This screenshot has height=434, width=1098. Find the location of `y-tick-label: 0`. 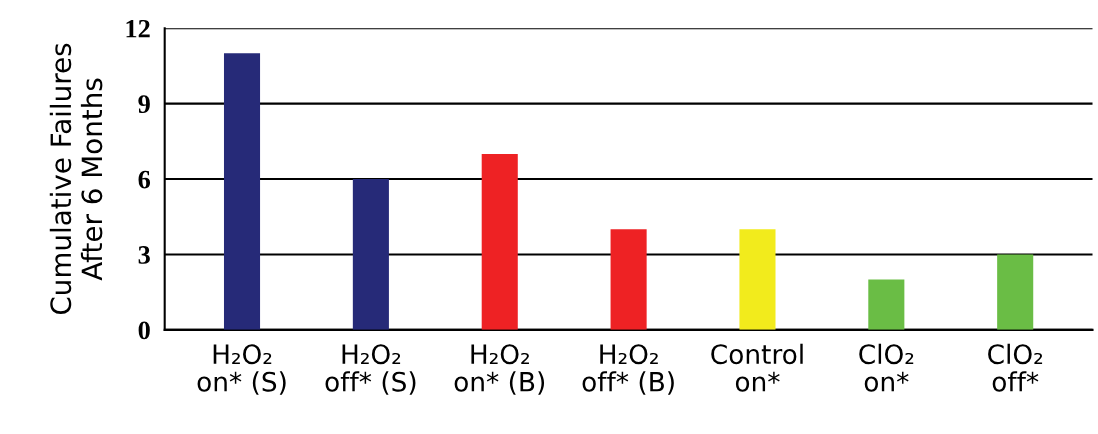

y-tick-label: 0 is located at coordinates (144, 330).